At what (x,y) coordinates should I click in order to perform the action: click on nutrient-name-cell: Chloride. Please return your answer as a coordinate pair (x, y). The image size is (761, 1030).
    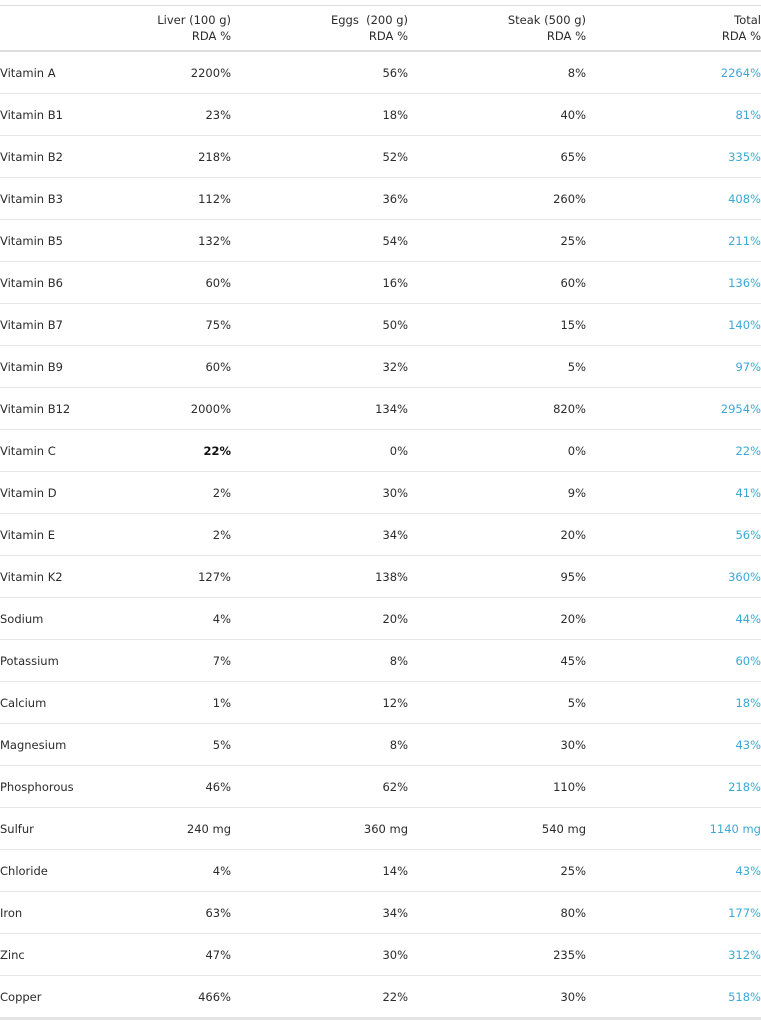
    Looking at the image, I should click on (62, 870).